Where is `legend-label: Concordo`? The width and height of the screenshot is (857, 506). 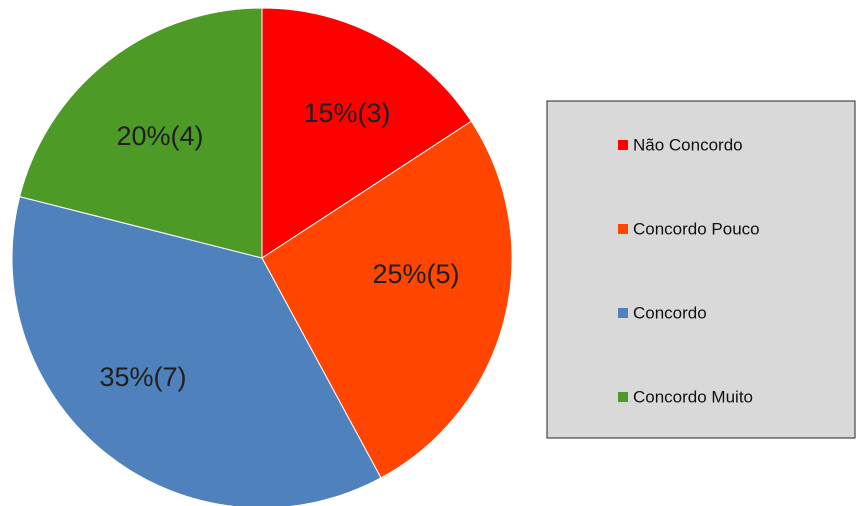
legend-label: Concordo is located at coordinates (670, 313).